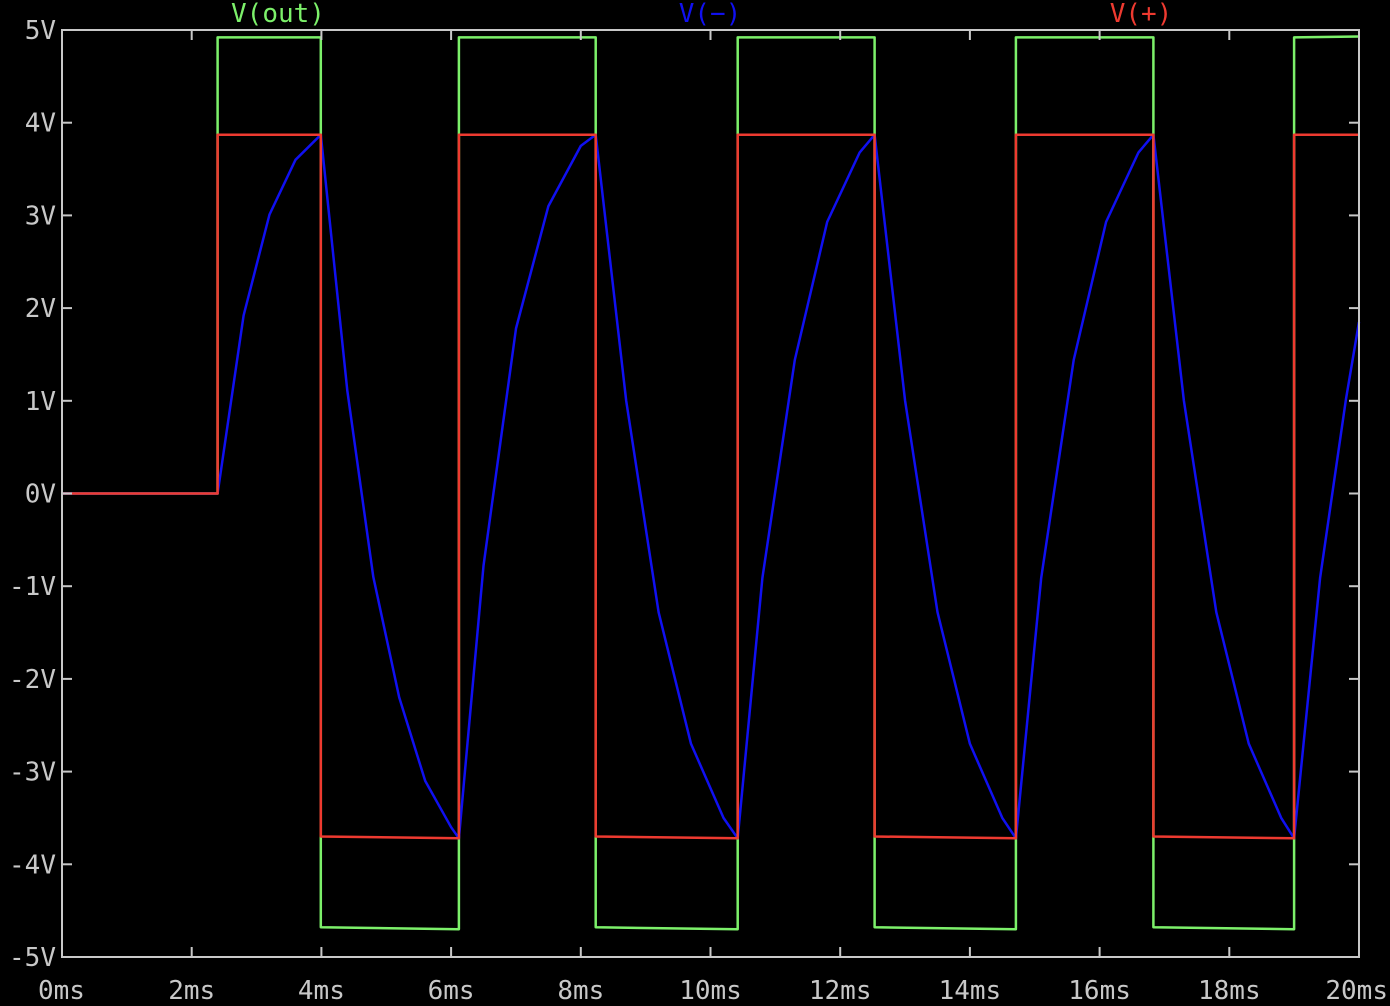 The image size is (1390, 1006). I want to click on y-tick-label: 1V, so click(40, 402).